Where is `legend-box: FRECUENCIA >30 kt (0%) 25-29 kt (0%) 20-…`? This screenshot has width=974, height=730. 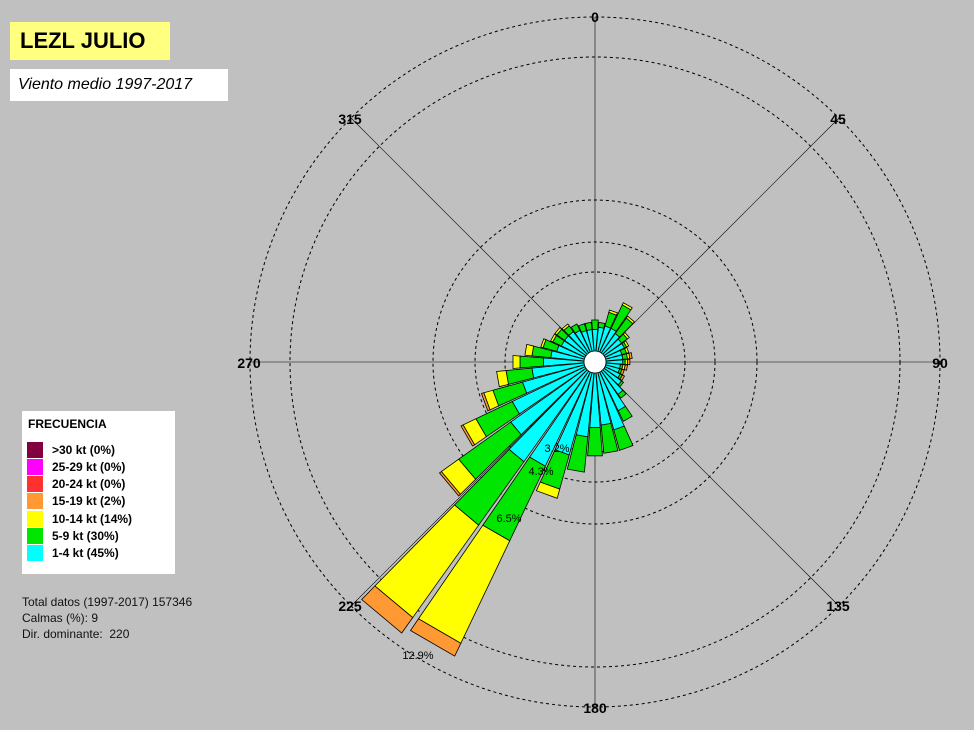 legend-box: FRECUENCIA >30 kt (0%) 25-29 kt (0%) 20-… is located at coordinates (98, 492).